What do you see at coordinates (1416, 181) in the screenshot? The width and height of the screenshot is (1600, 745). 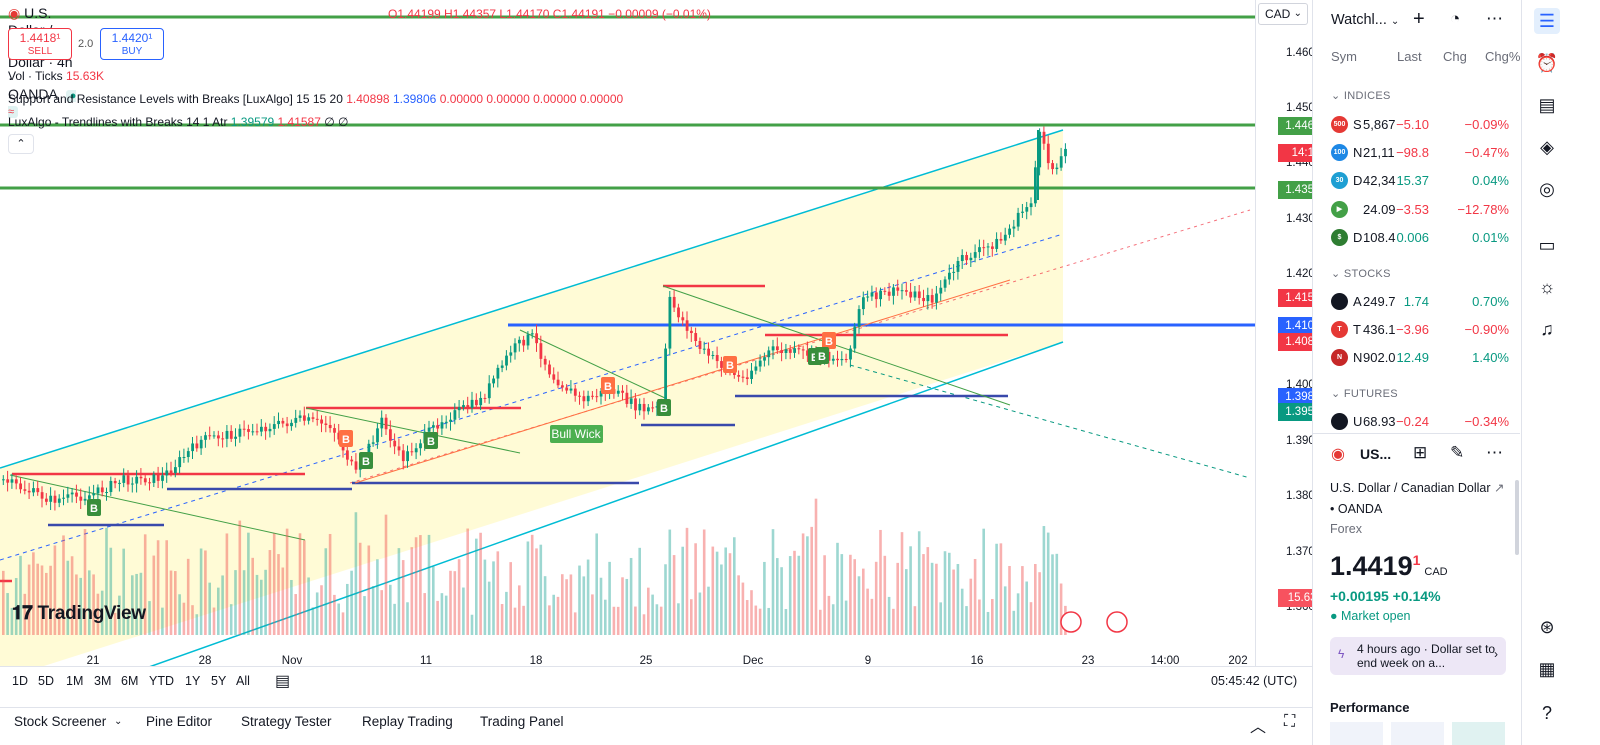 I see `watchlist-row: 30 D 42,34 15.37 0.04%` at bounding box center [1416, 181].